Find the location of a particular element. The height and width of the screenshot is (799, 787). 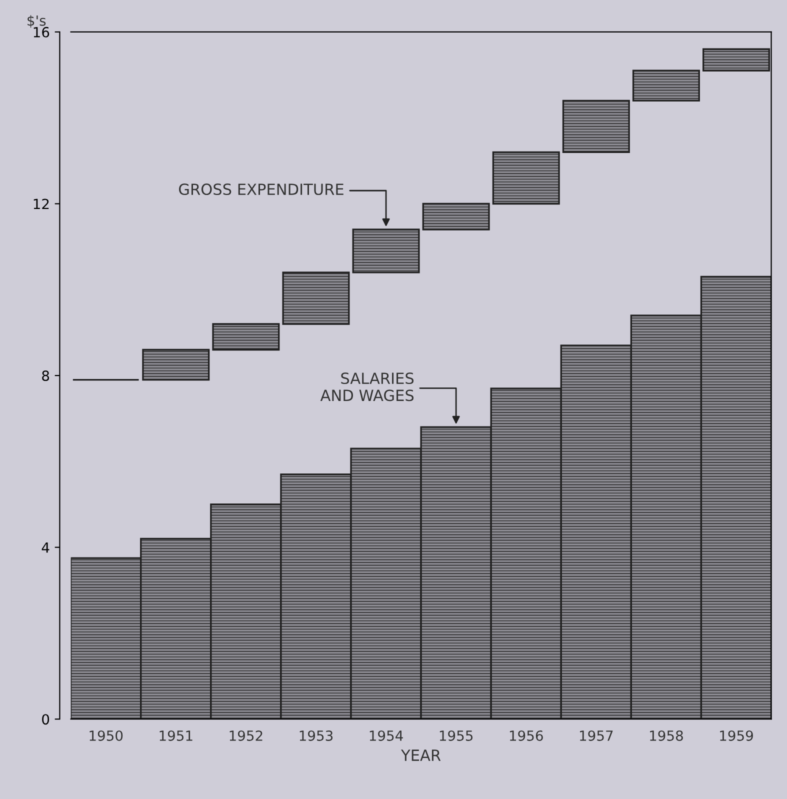

x-axis-title: YEAR is located at coordinates (420, 755).